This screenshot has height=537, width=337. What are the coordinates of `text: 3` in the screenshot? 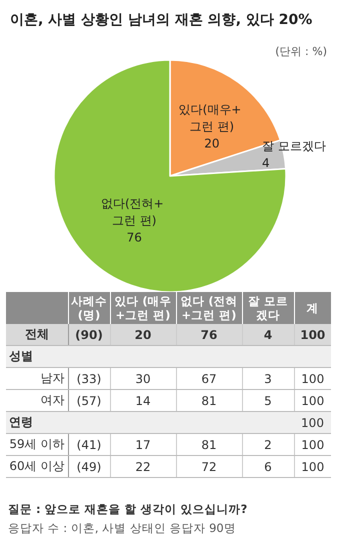 It's located at (268, 379).